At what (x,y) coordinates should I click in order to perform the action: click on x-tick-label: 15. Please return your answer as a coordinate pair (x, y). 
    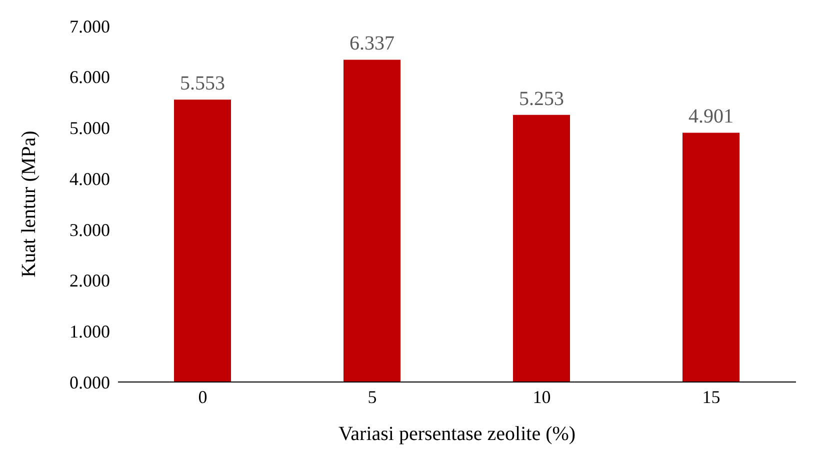
    Looking at the image, I should click on (711, 396).